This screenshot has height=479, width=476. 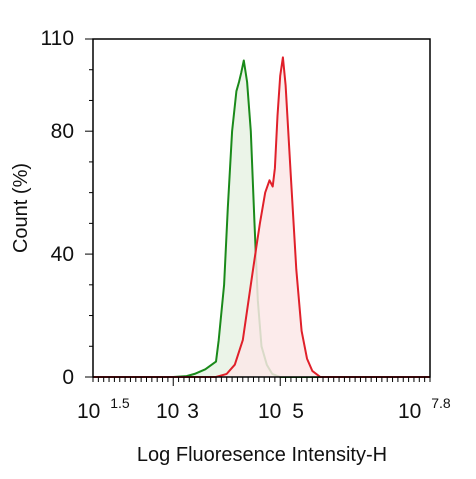 What do you see at coordinates (89, 208) in the screenshot?
I see `y-tick-marks` at bounding box center [89, 208].